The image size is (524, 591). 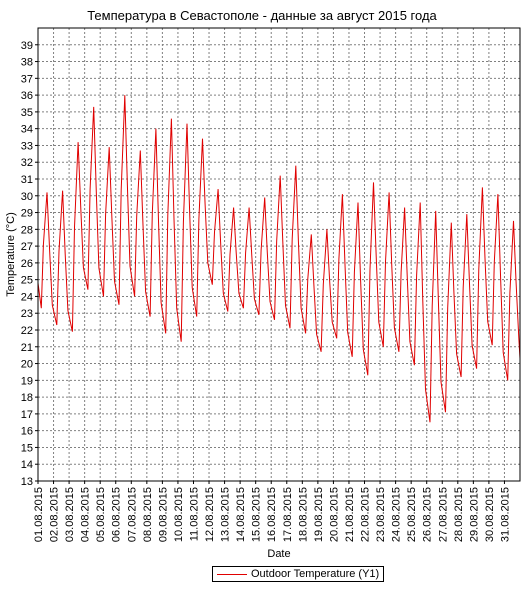 What do you see at coordinates (27, 314) in the screenshot?
I see `y-tick-label: 23` at bounding box center [27, 314].